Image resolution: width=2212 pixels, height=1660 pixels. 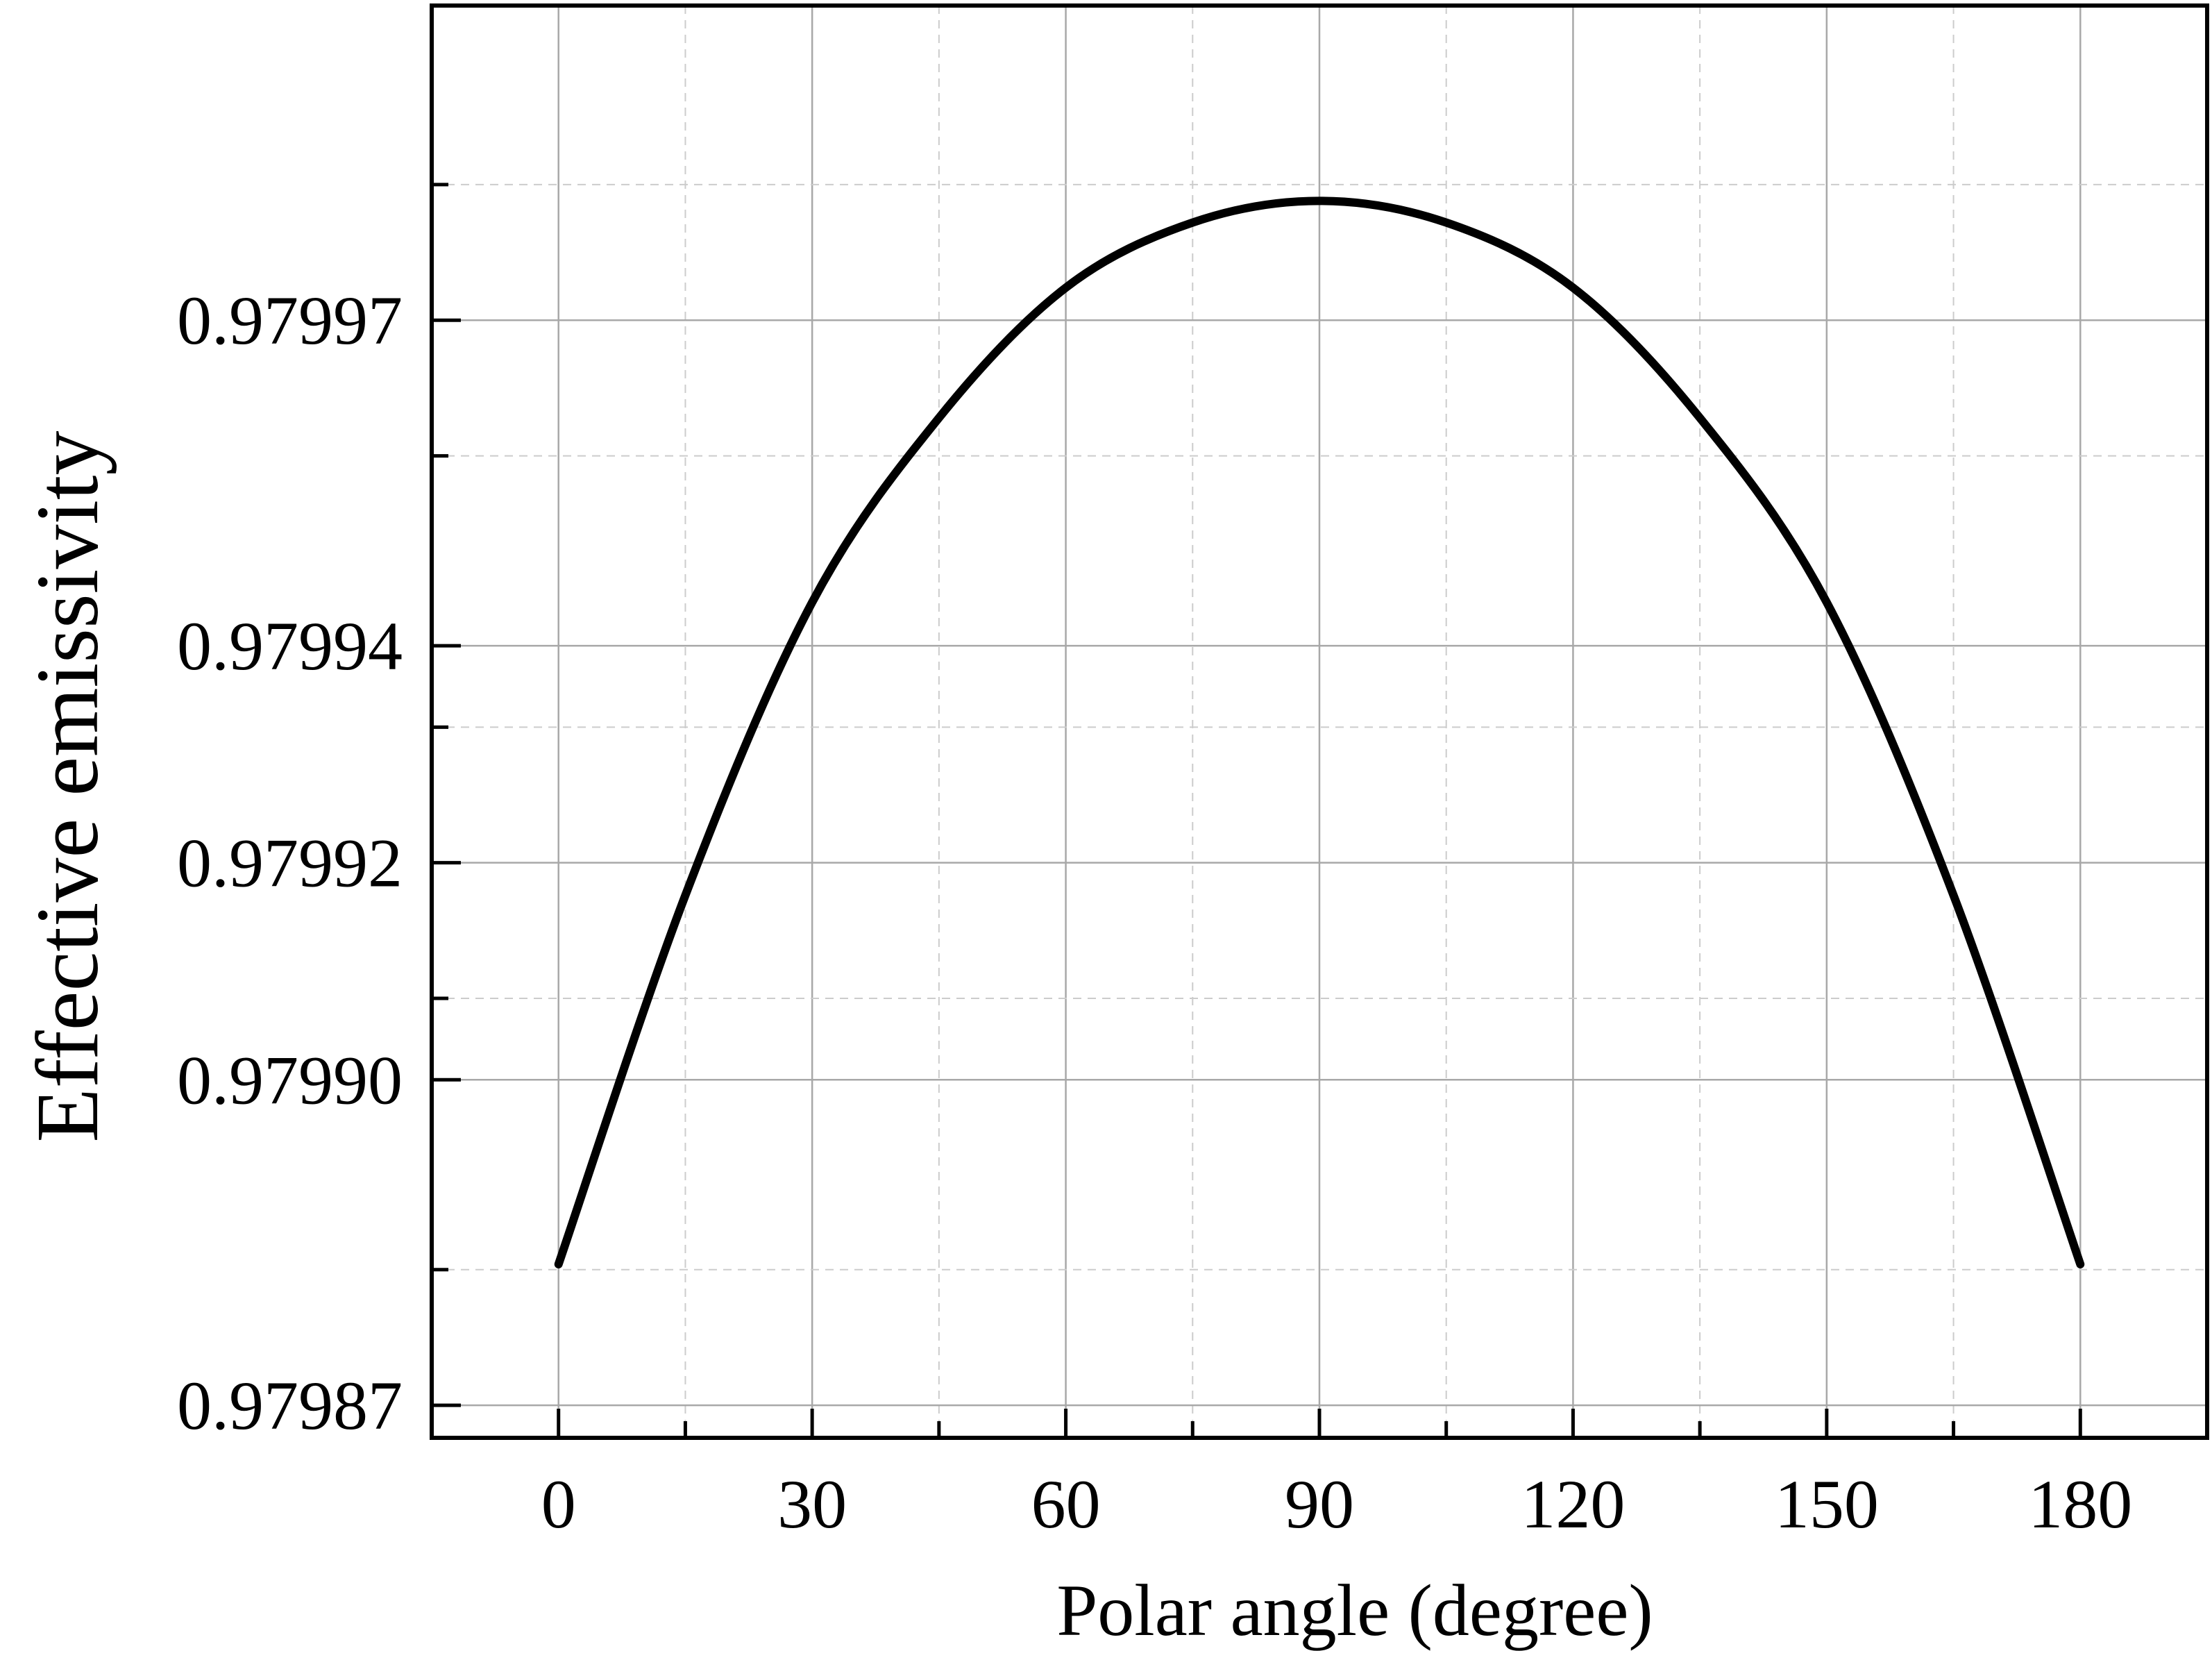 I want to click on y-tick-label: 0.97997, so click(x=290, y=320).